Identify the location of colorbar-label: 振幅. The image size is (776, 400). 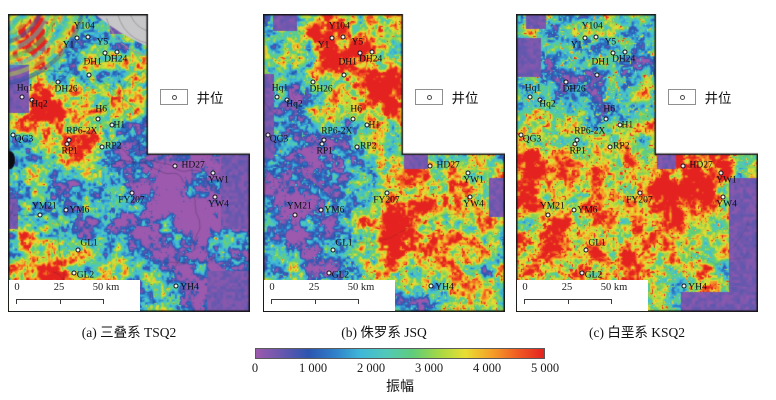
(400, 387).